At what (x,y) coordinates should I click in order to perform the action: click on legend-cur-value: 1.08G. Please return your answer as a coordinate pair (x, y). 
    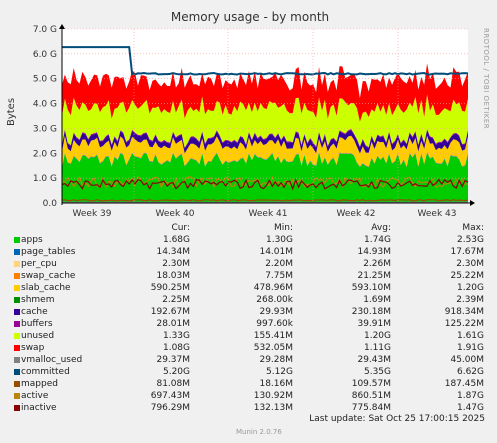
    Looking at the image, I should click on (176, 348).